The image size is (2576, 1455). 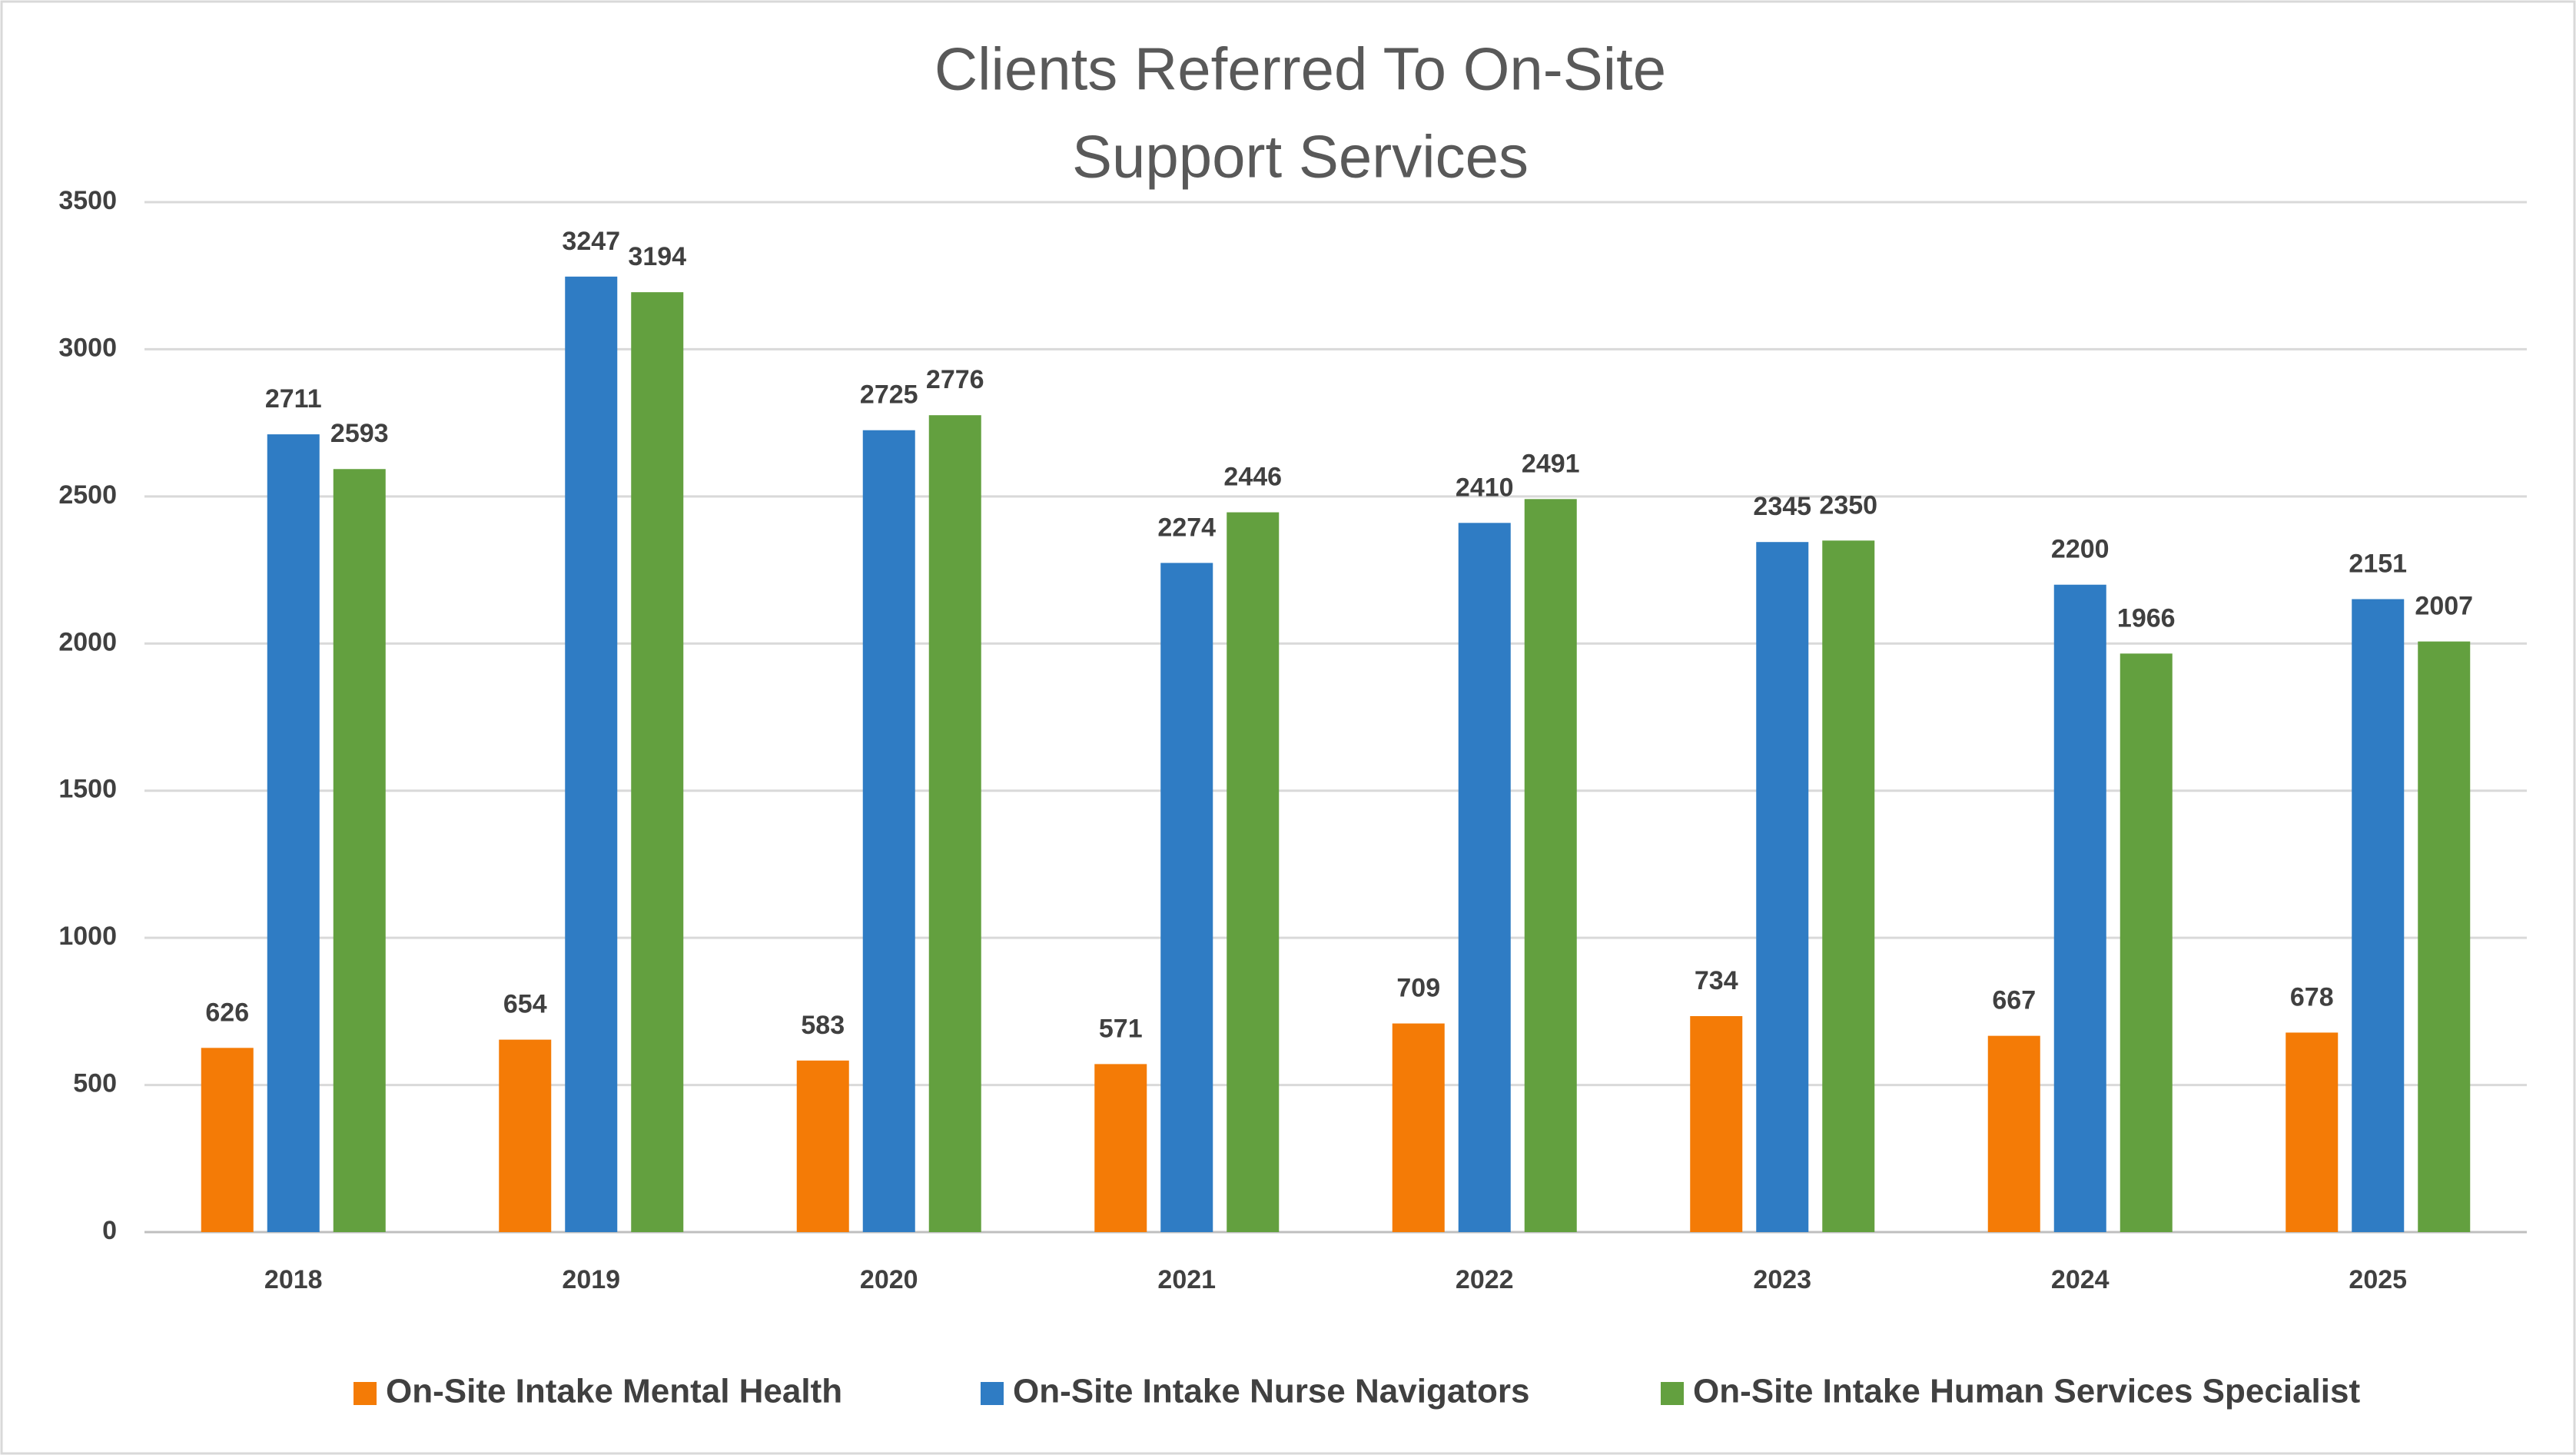 What do you see at coordinates (293, 1280) in the screenshot?
I see `x-tick-label: 2018` at bounding box center [293, 1280].